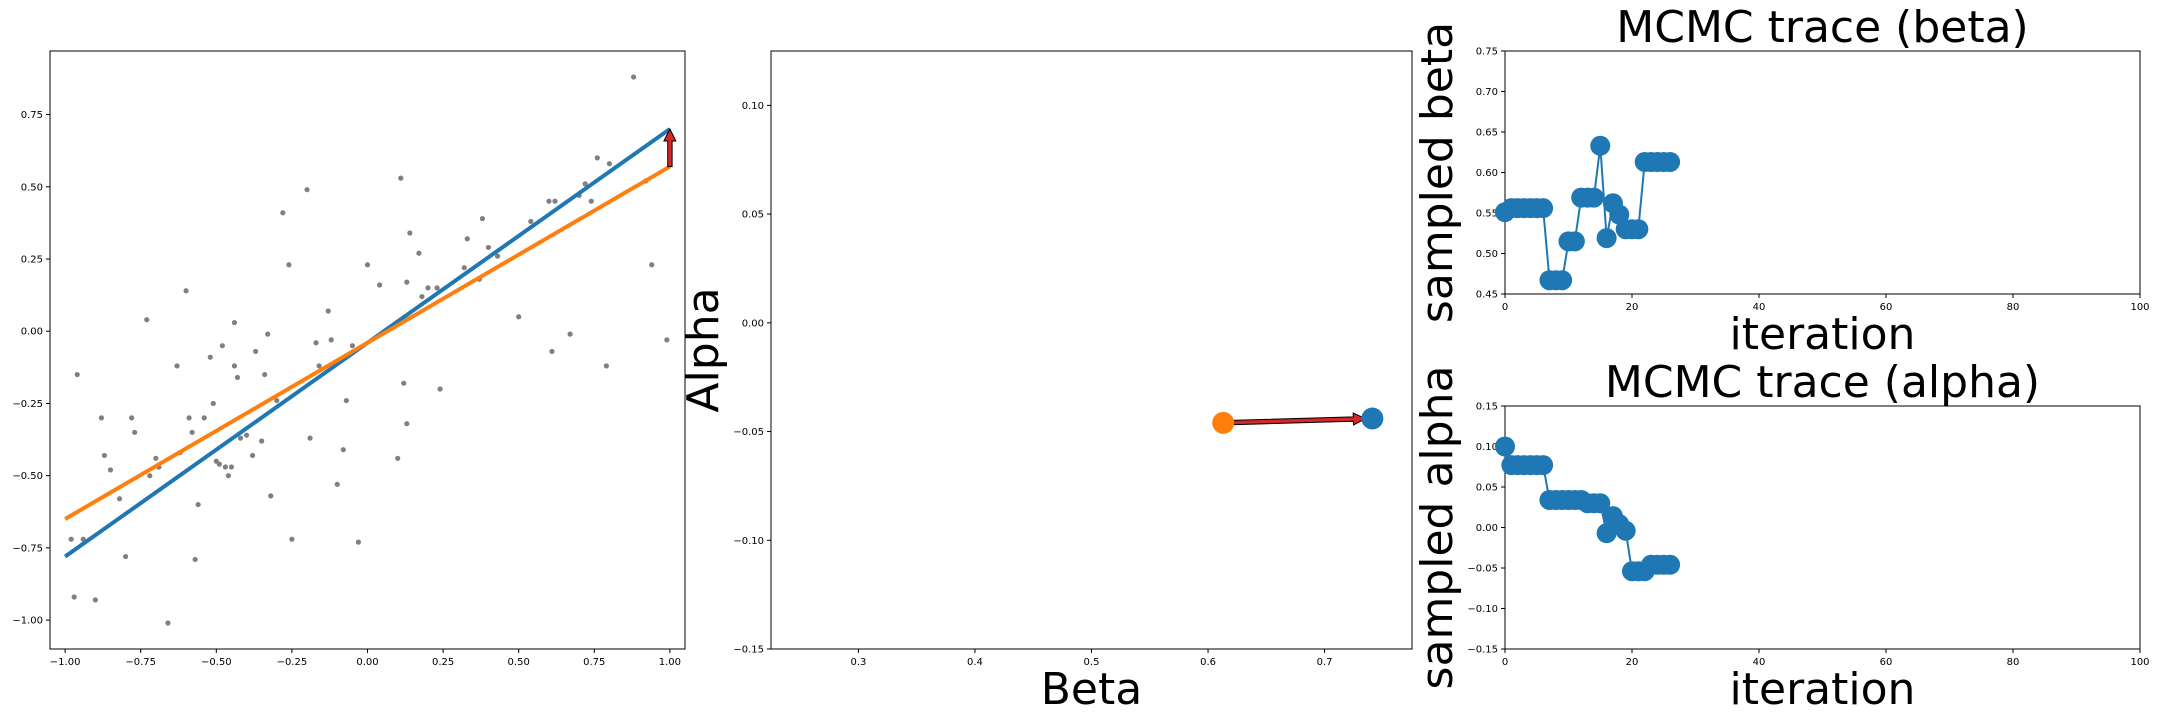  Describe the element at coordinates (216, 662) in the screenshot. I see `x-tick-label: −0.50` at that location.